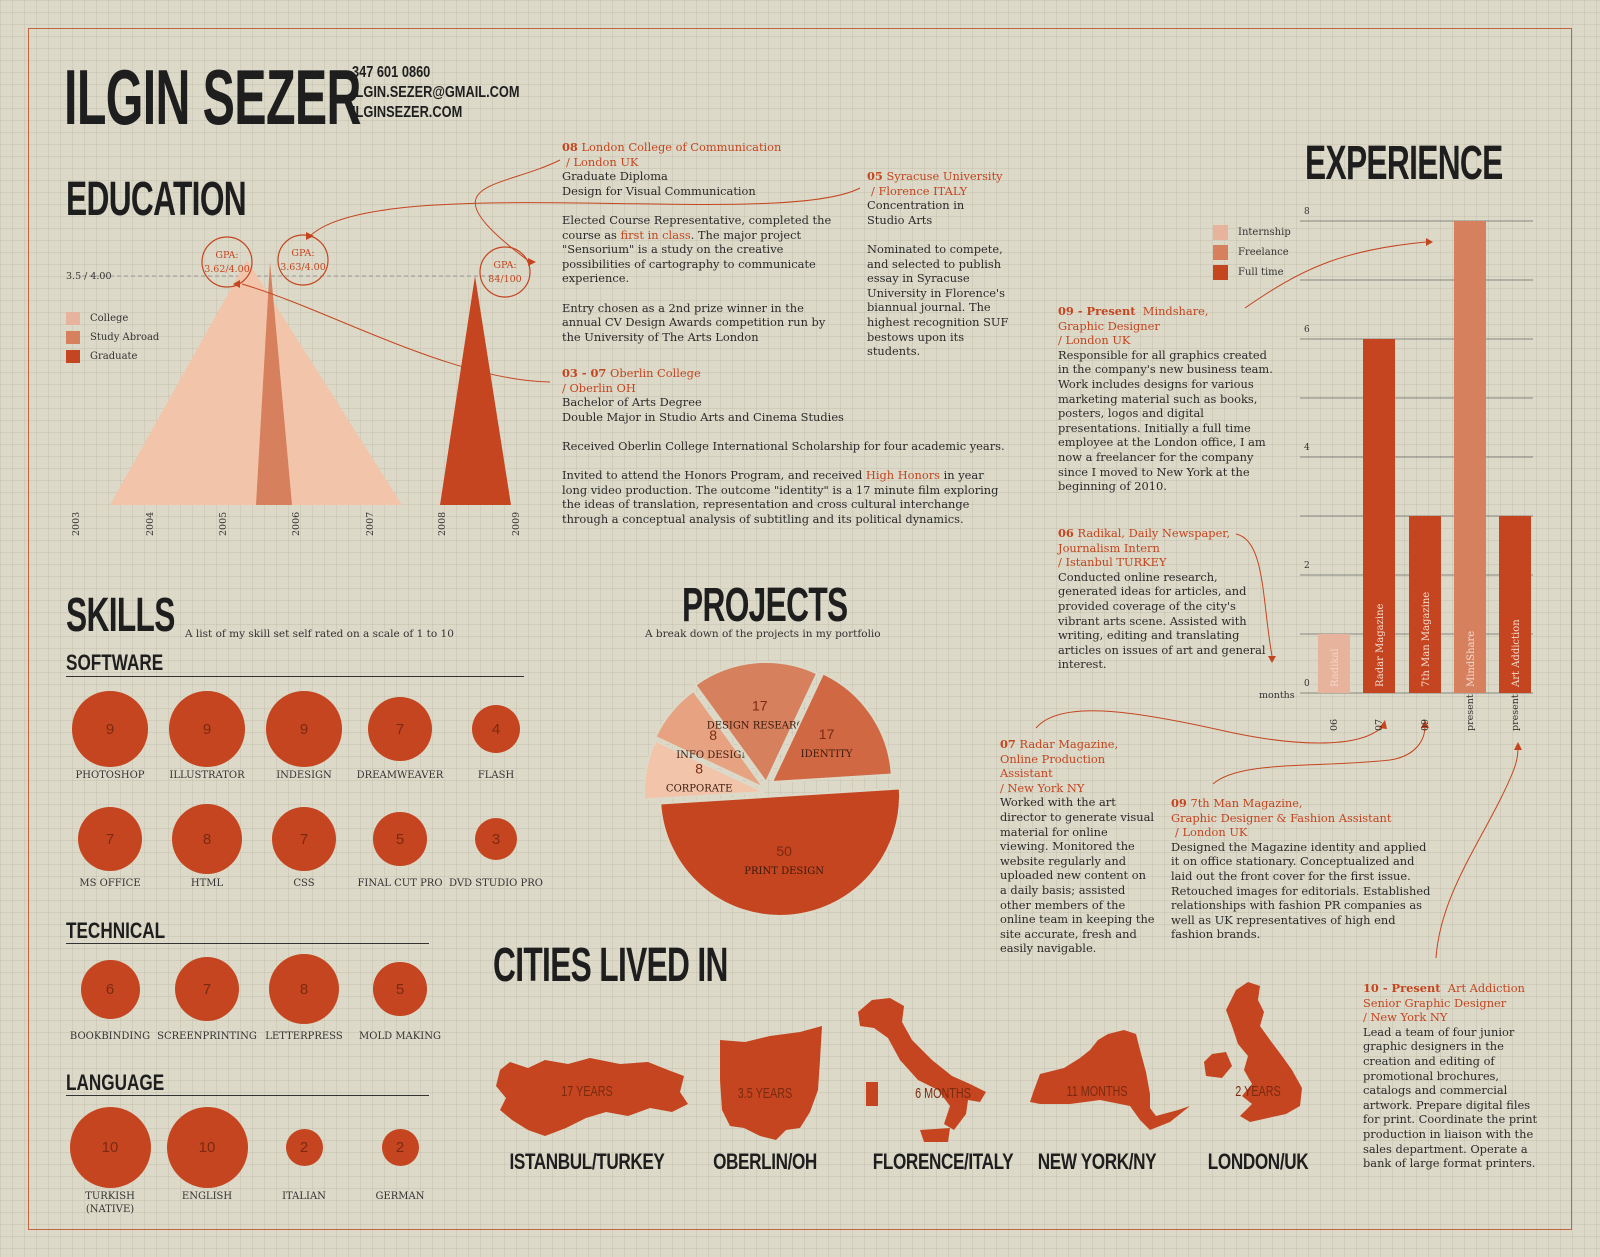 This screenshot has width=1600, height=1257. What do you see at coordinates (247, 943) in the screenshot?
I see `technical-rule` at bounding box center [247, 943].